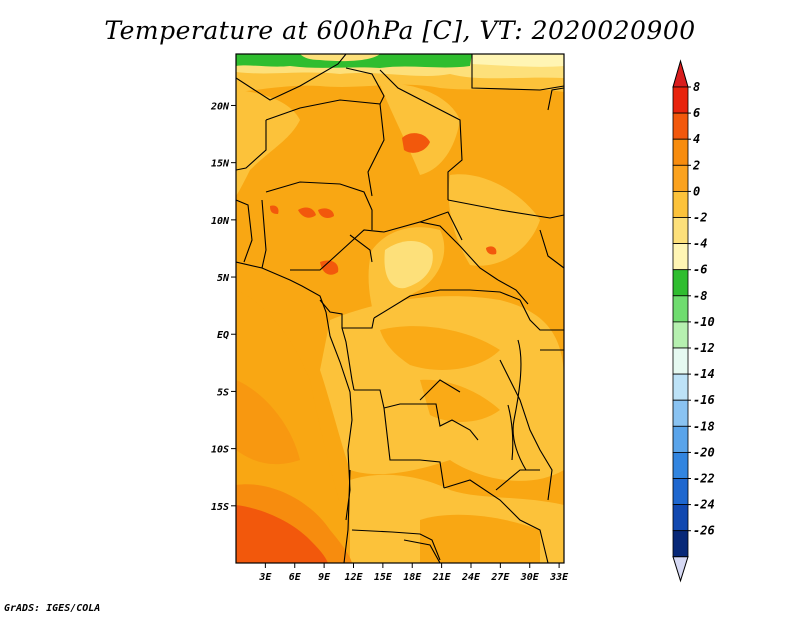 The image size is (800, 618). Describe the element at coordinates (223, 307) in the screenshot. I see `latitude-axis: 20N 15N 10N 5N EQ 5S 10S 15S` at that location.